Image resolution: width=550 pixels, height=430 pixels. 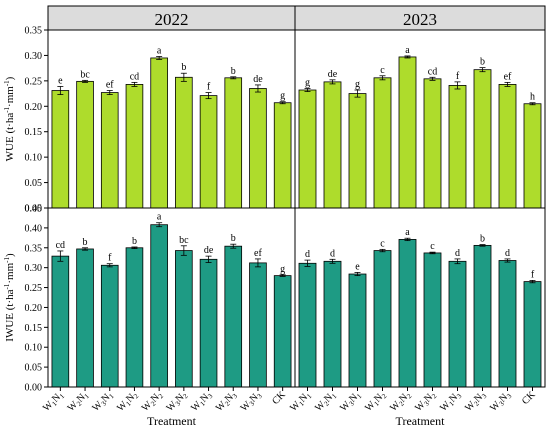 I want to click on year-label-2023: 2023, so click(x=420, y=19).